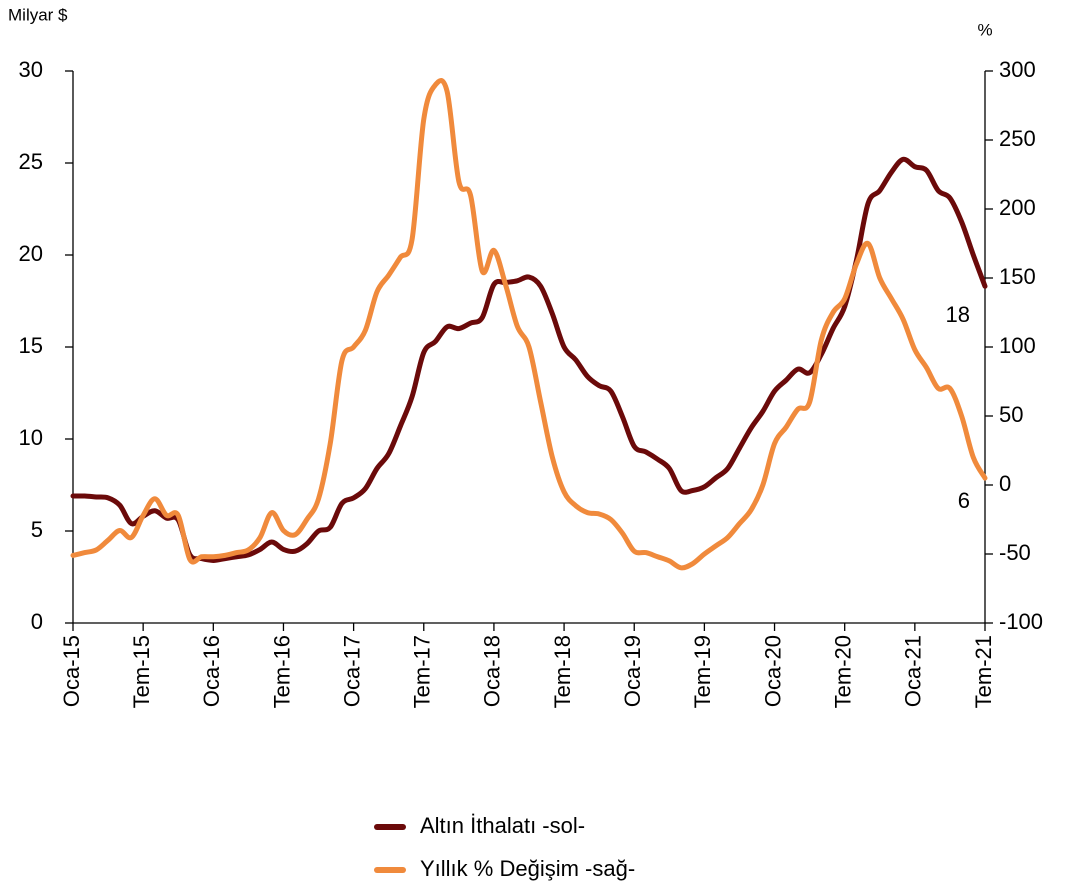 This screenshot has height=892, width=1076. Describe the element at coordinates (31, 437) in the screenshot. I see `y-tick-label: 10` at that location.